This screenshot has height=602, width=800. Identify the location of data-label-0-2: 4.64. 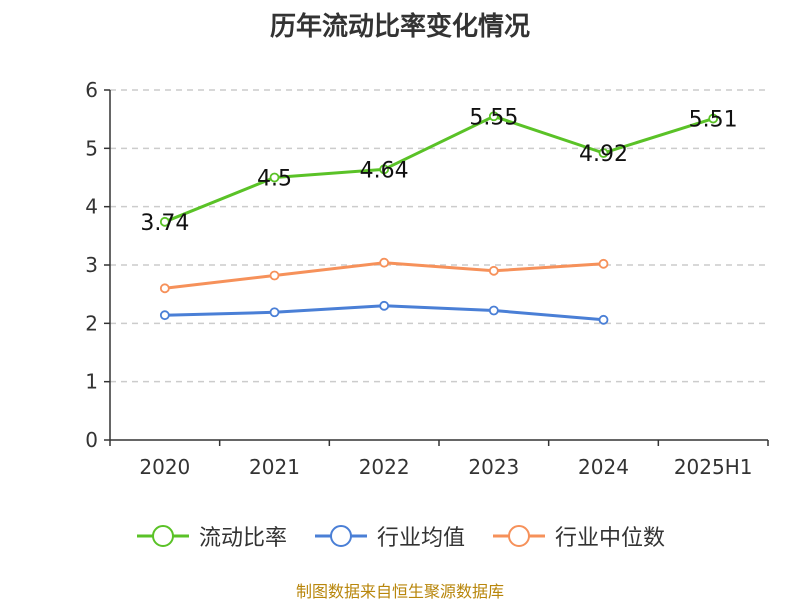
(384, 170).